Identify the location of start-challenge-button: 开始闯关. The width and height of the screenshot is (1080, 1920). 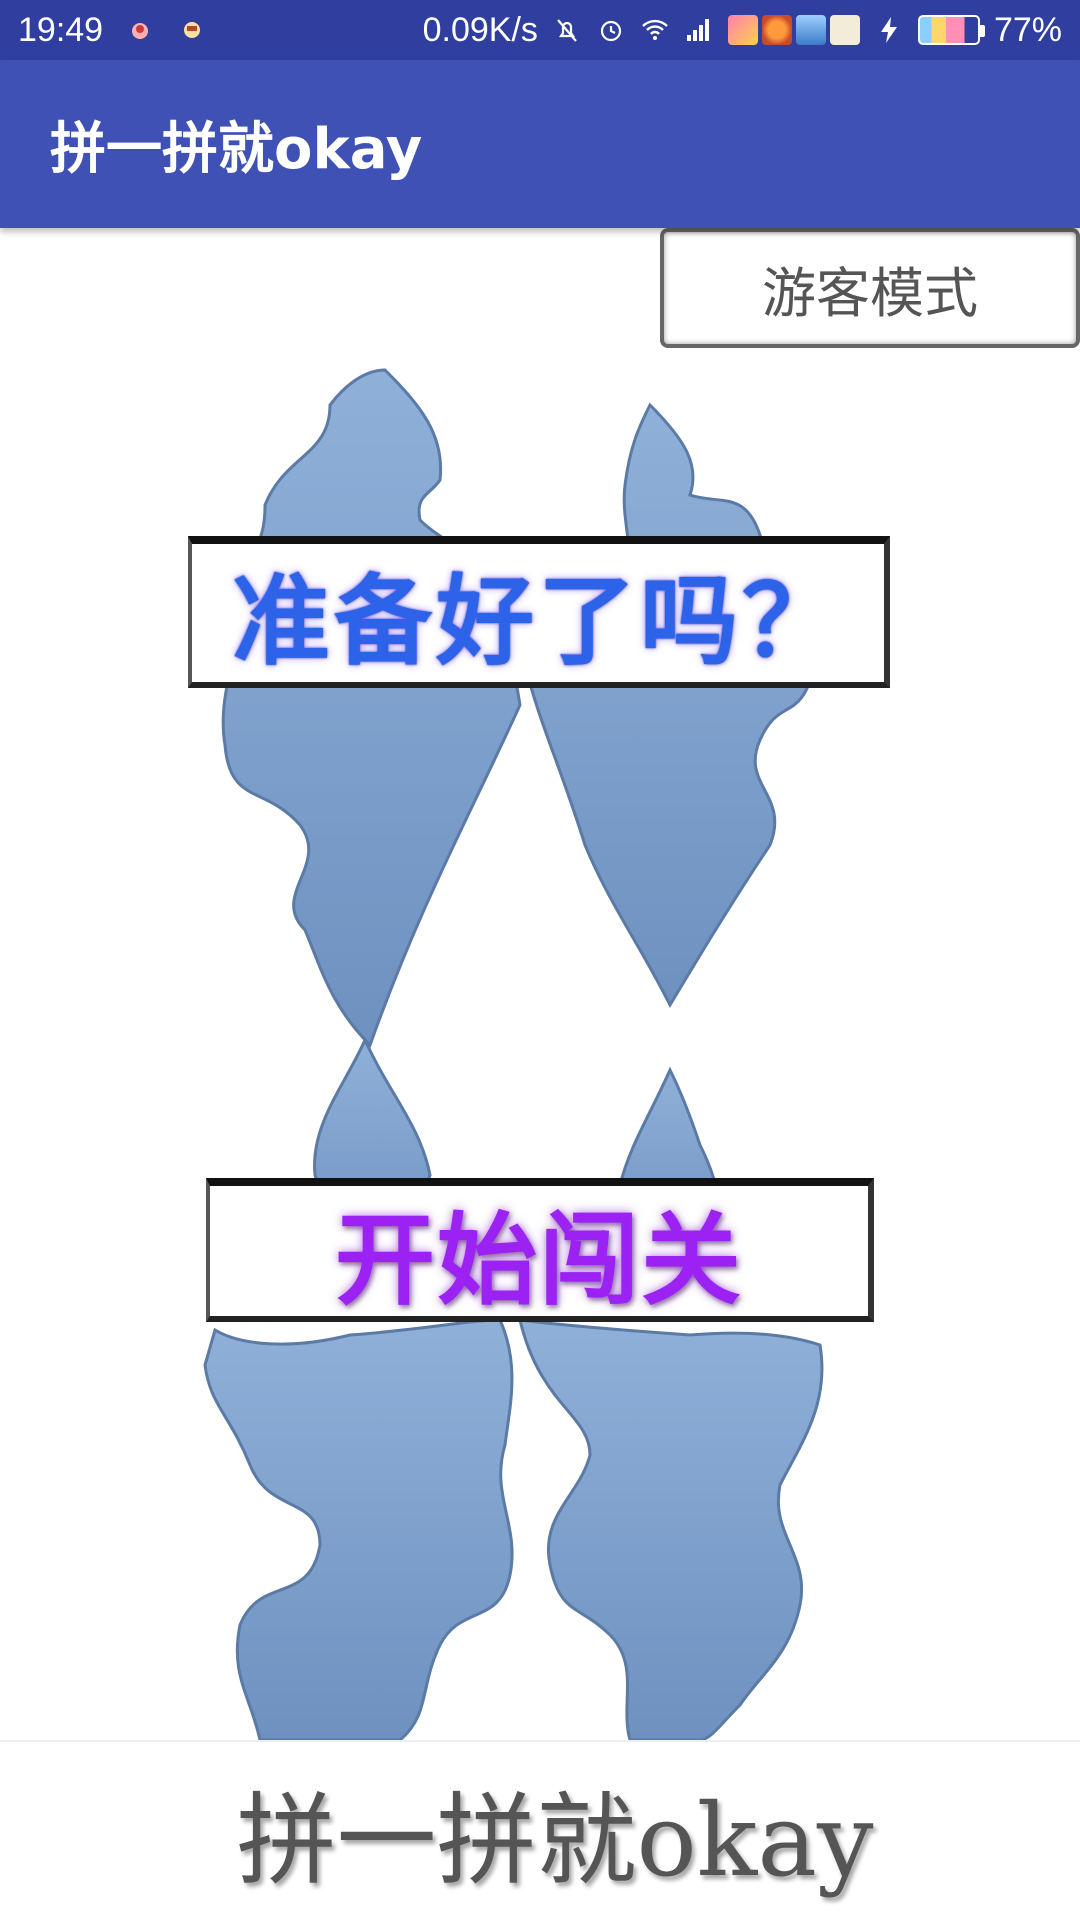
(540, 1250).